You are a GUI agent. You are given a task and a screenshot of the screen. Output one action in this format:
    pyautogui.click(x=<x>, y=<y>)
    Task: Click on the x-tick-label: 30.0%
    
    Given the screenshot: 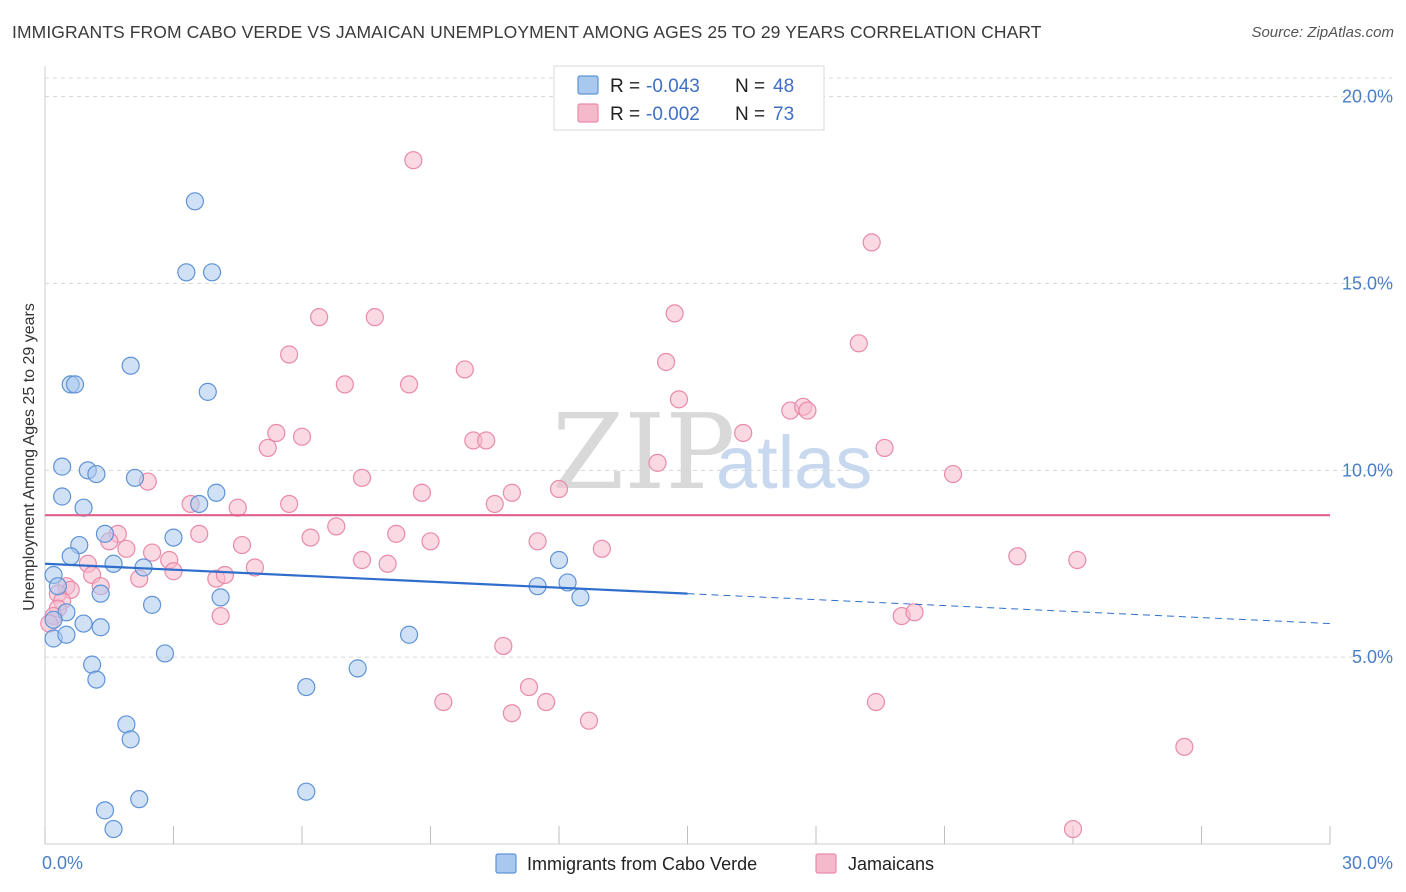 What is the action you would take?
    pyautogui.click(x=1367, y=863)
    